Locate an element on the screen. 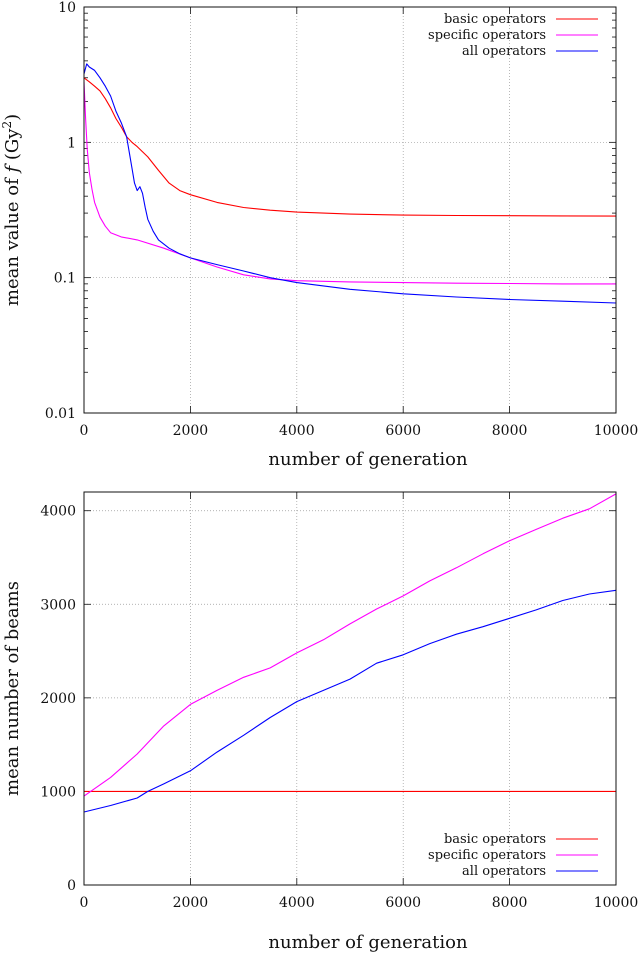 This screenshot has height=953, width=640. y-tick-label: 0.1 is located at coordinates (65, 279).